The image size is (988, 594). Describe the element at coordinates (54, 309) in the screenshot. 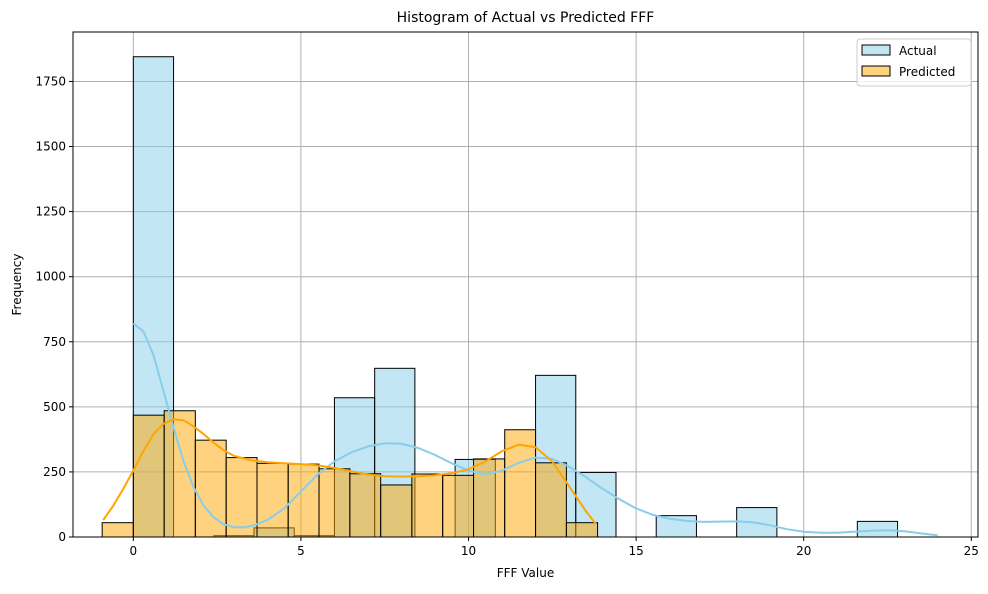

I see `y-axis-ticks: 0 250 500 750 1000 1250 1500 1750` at that location.